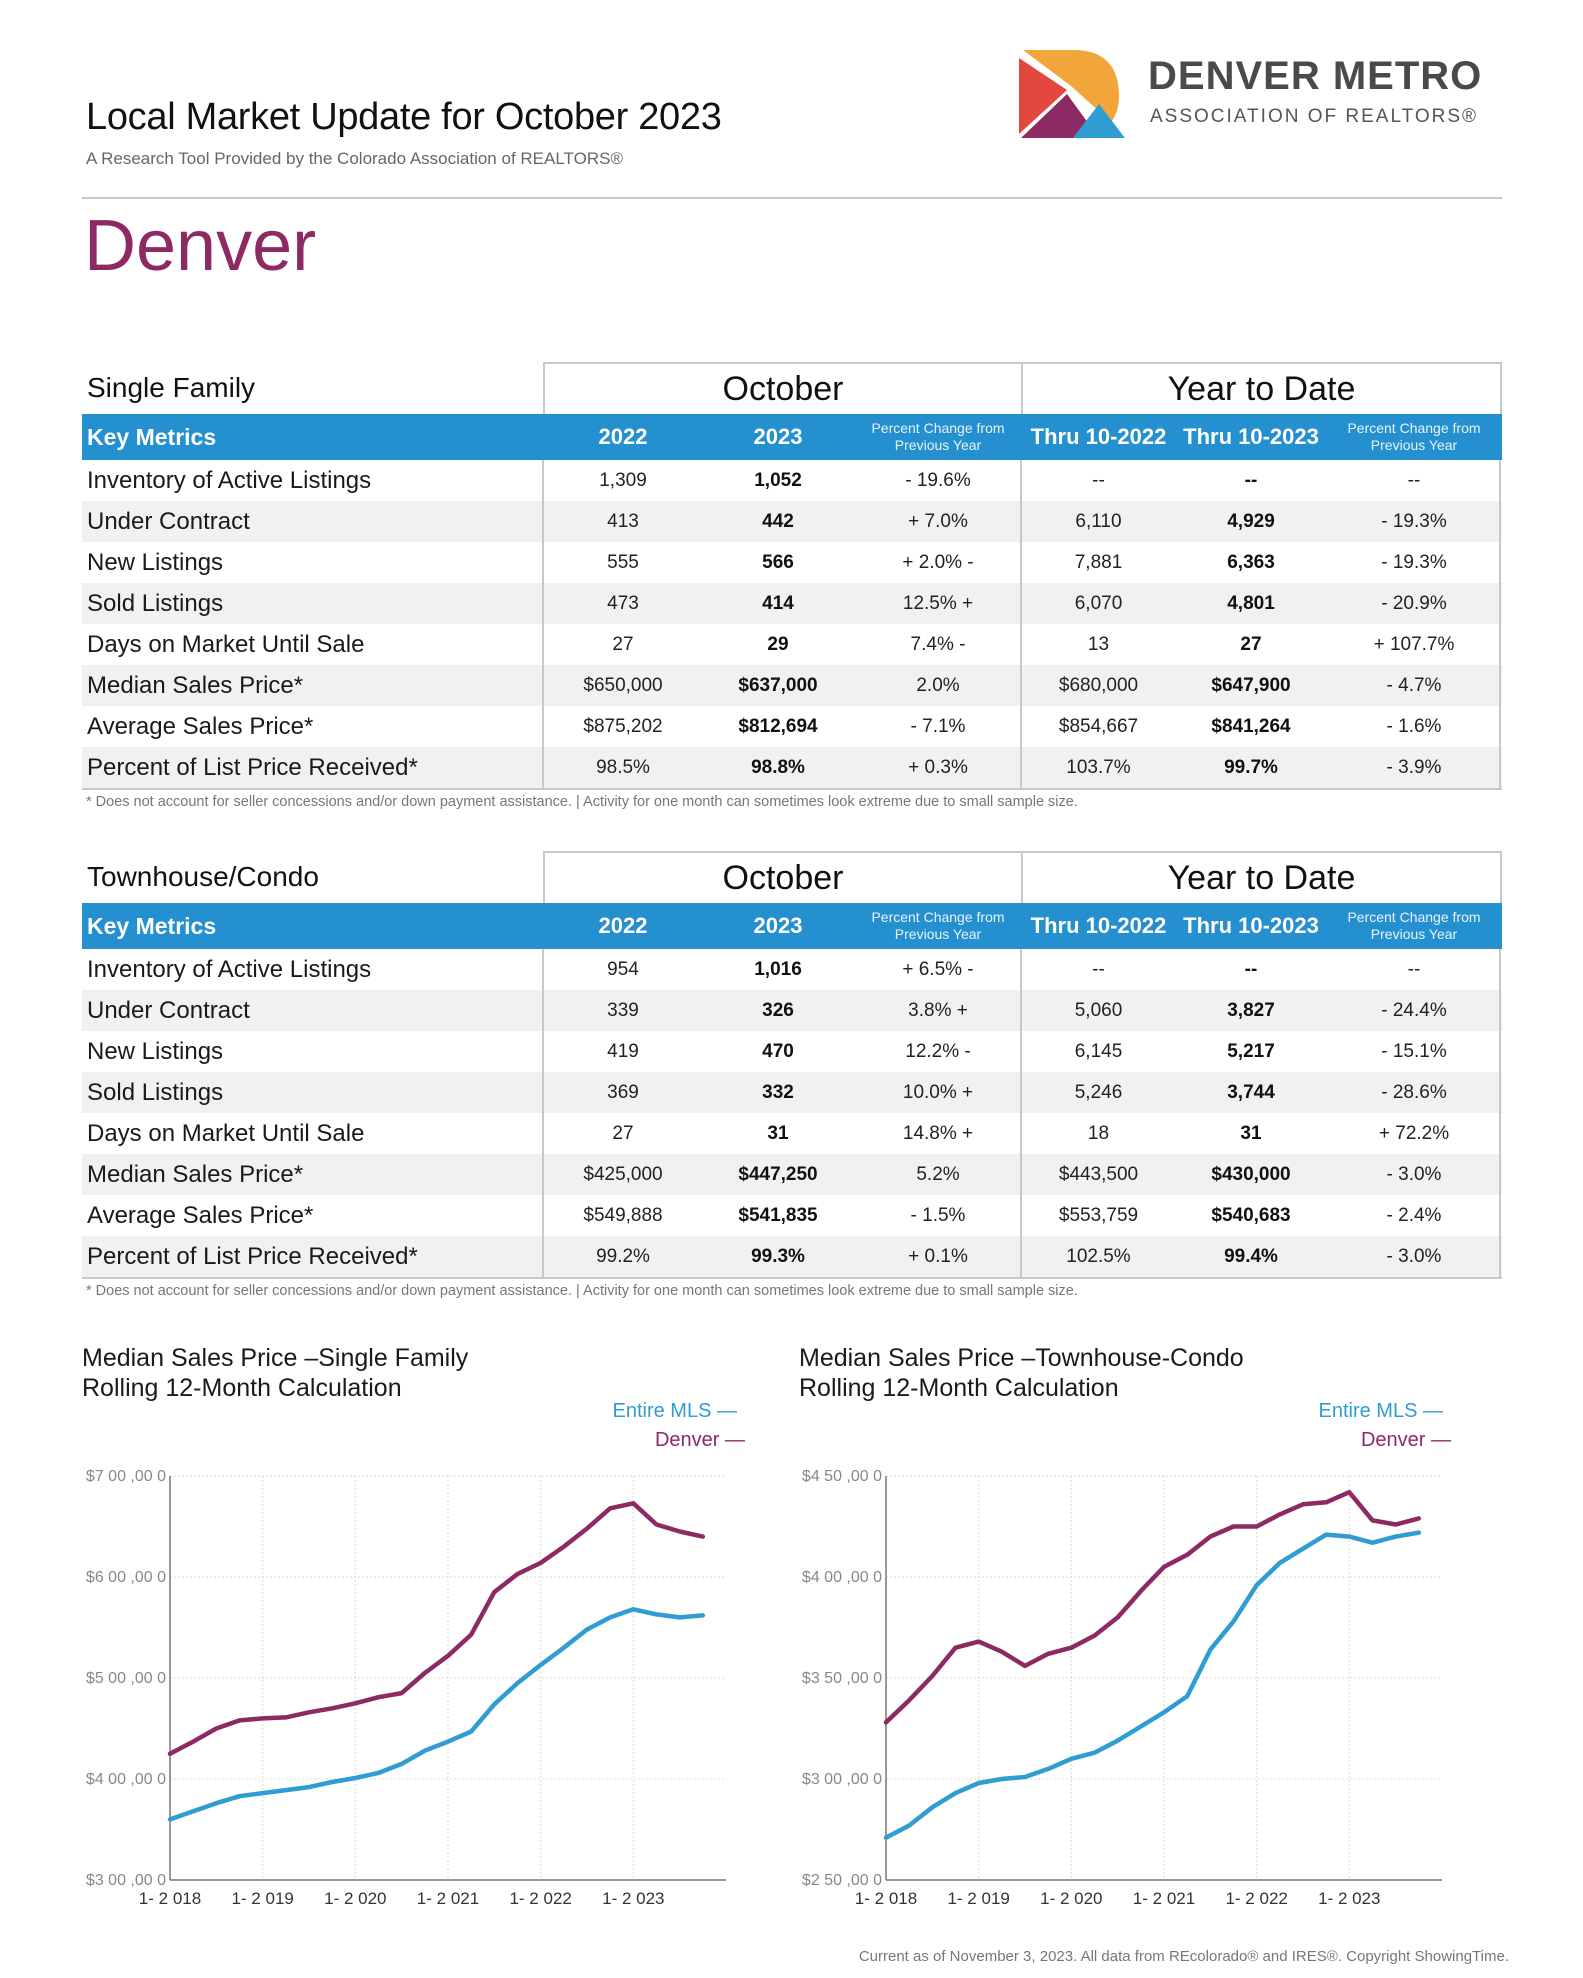  I want to click on org-name: DENVER METRO, so click(1315, 76).